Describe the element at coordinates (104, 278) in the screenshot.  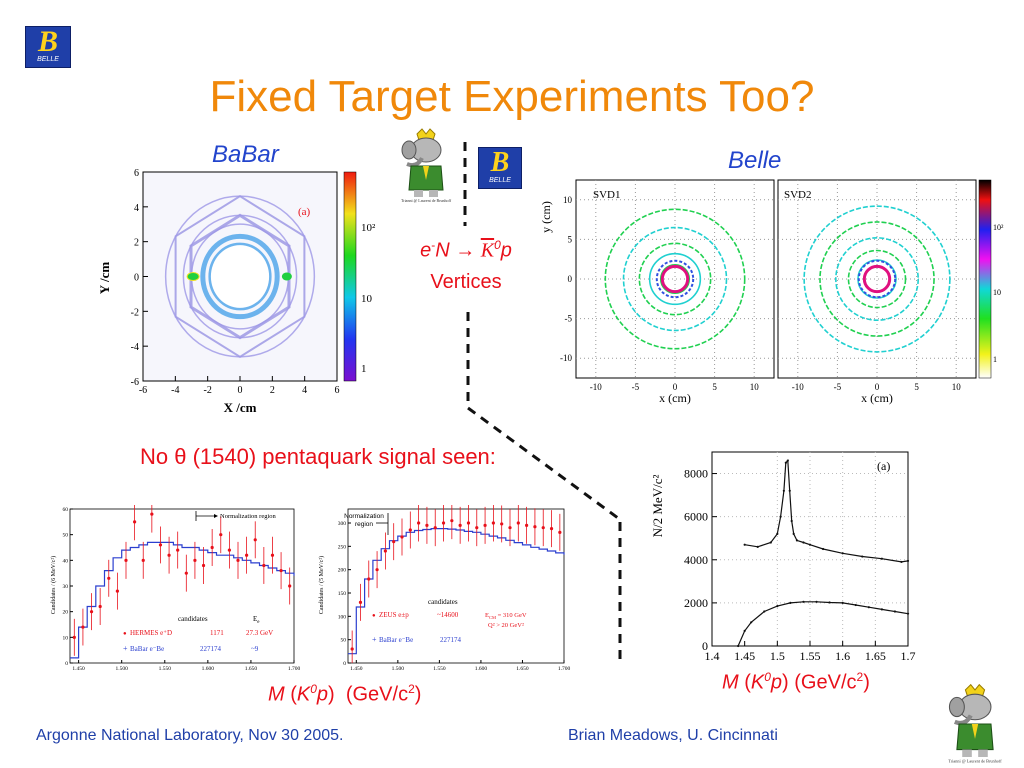
I see `babar-ylabel: Y /cm` at that location.